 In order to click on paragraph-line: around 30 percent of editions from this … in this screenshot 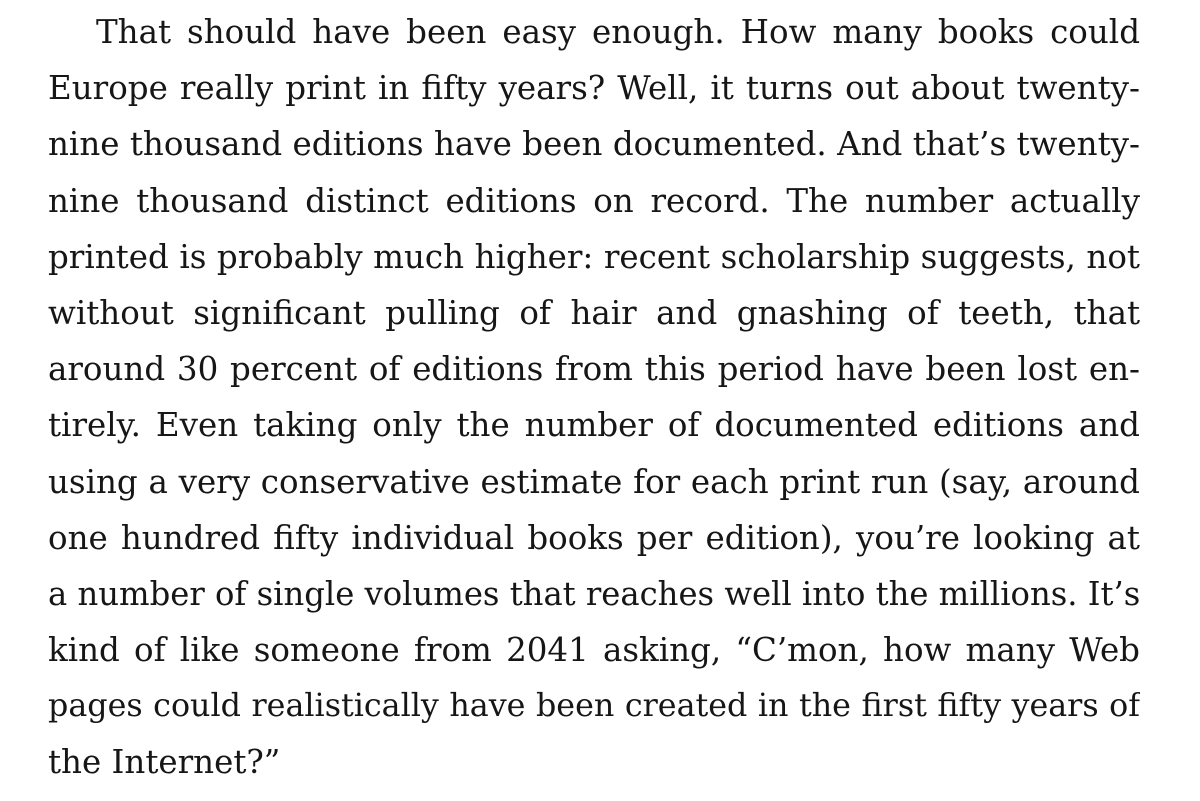, I will do `click(594, 369)`.